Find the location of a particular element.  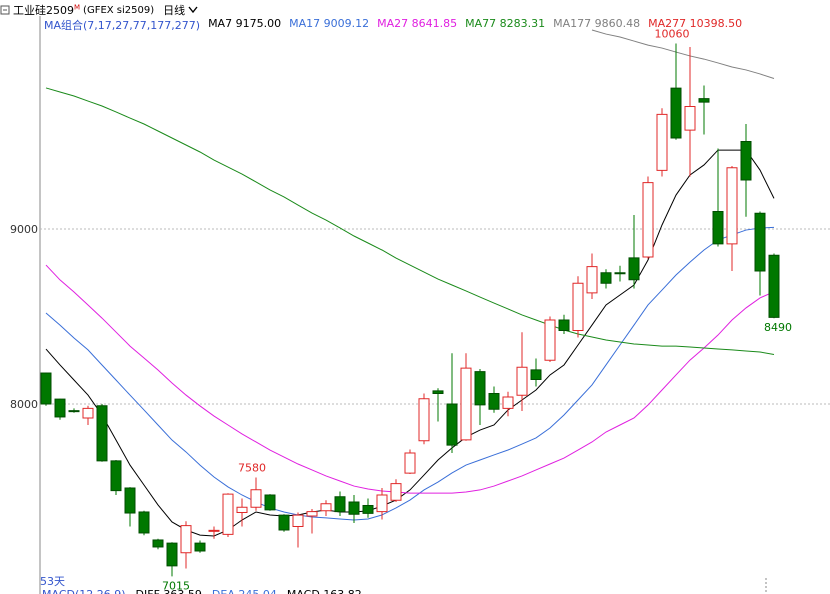

macd-legend-item: MACD(12,26,9) is located at coordinates (84, 591).